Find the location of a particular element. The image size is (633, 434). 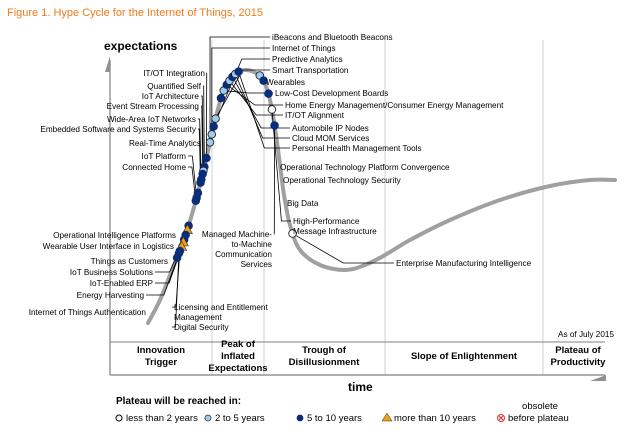

technology-label: IT/OT Integration is located at coordinates (174, 73).